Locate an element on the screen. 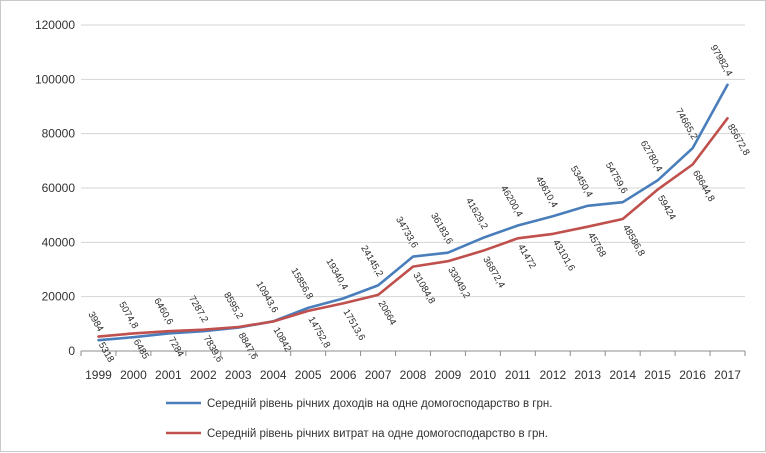  x-tick-label: 2000 is located at coordinates (133, 375).